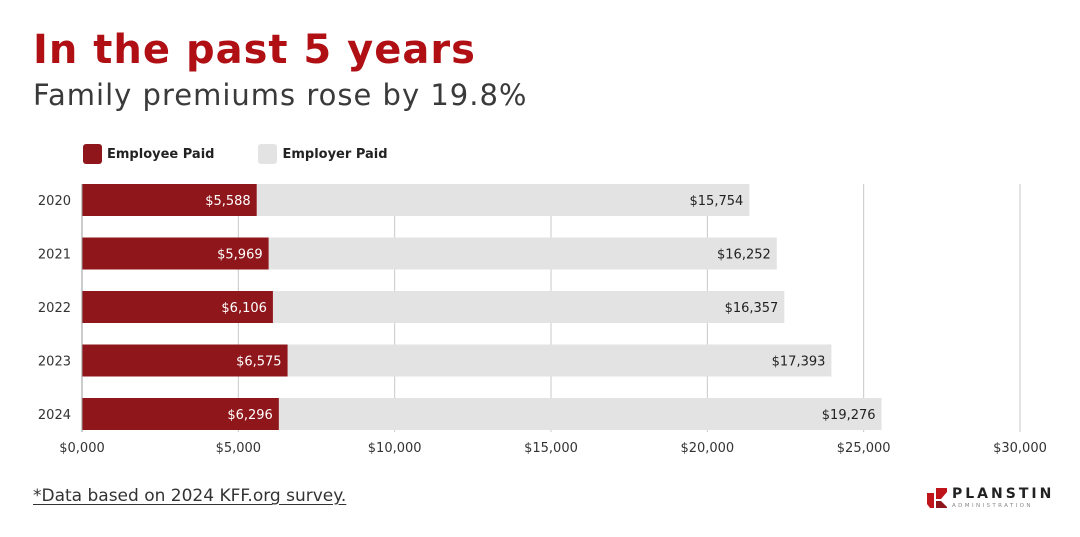 The width and height of the screenshot is (1080, 537). I want to click on x-tick-label: $15,000, so click(551, 448).